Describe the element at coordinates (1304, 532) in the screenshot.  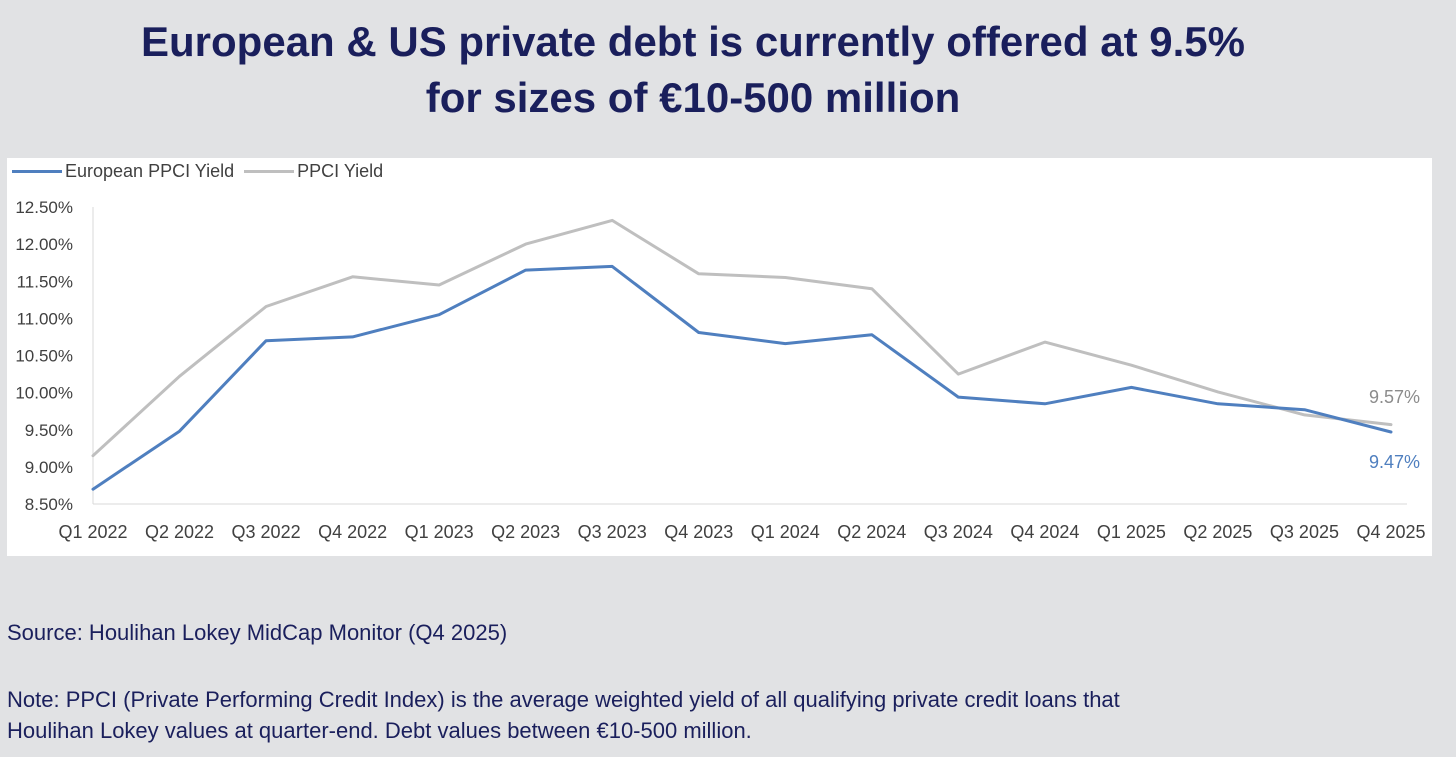
I see `x-tick-label: Q3 2025` at that location.